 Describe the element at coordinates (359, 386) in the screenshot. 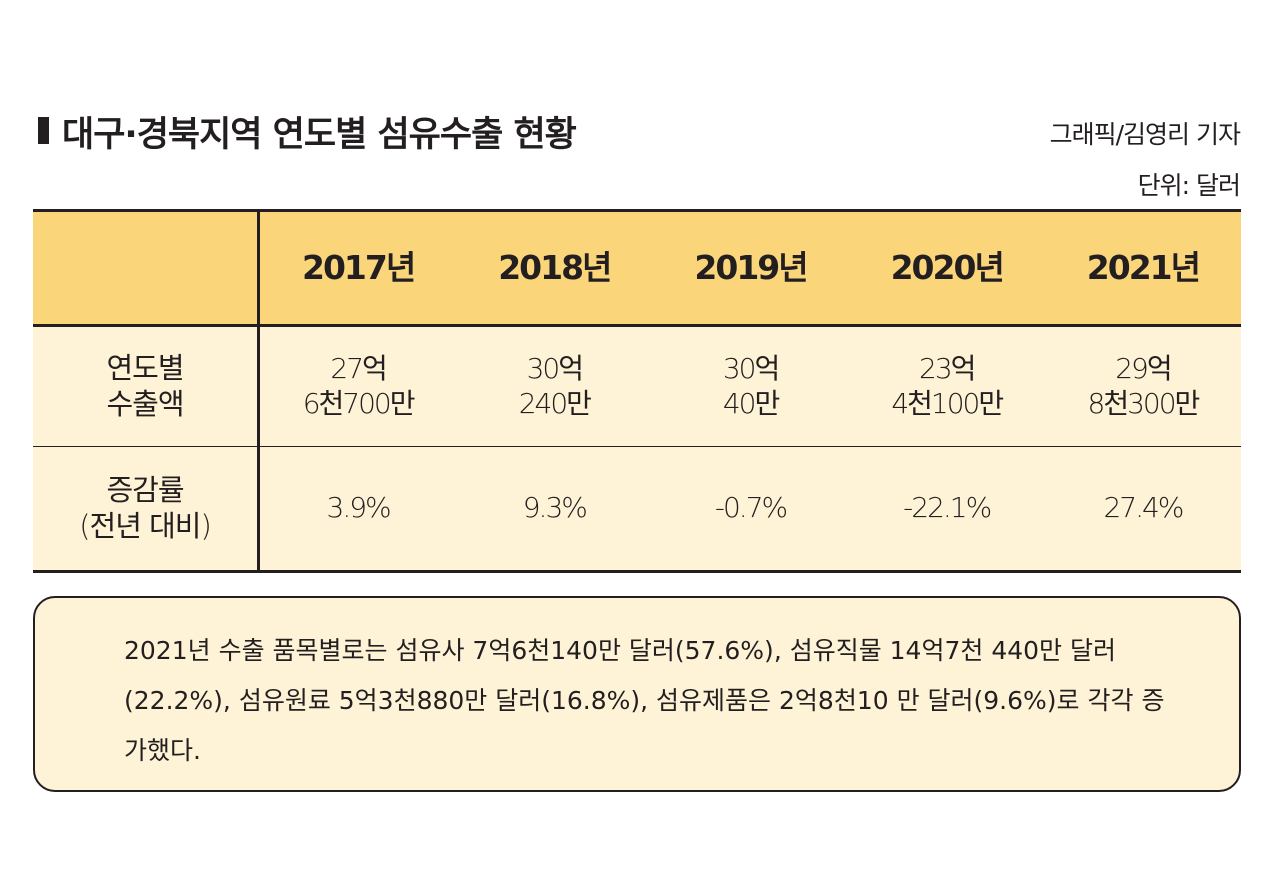

I see `table-cell: 27억 6천700만` at that location.